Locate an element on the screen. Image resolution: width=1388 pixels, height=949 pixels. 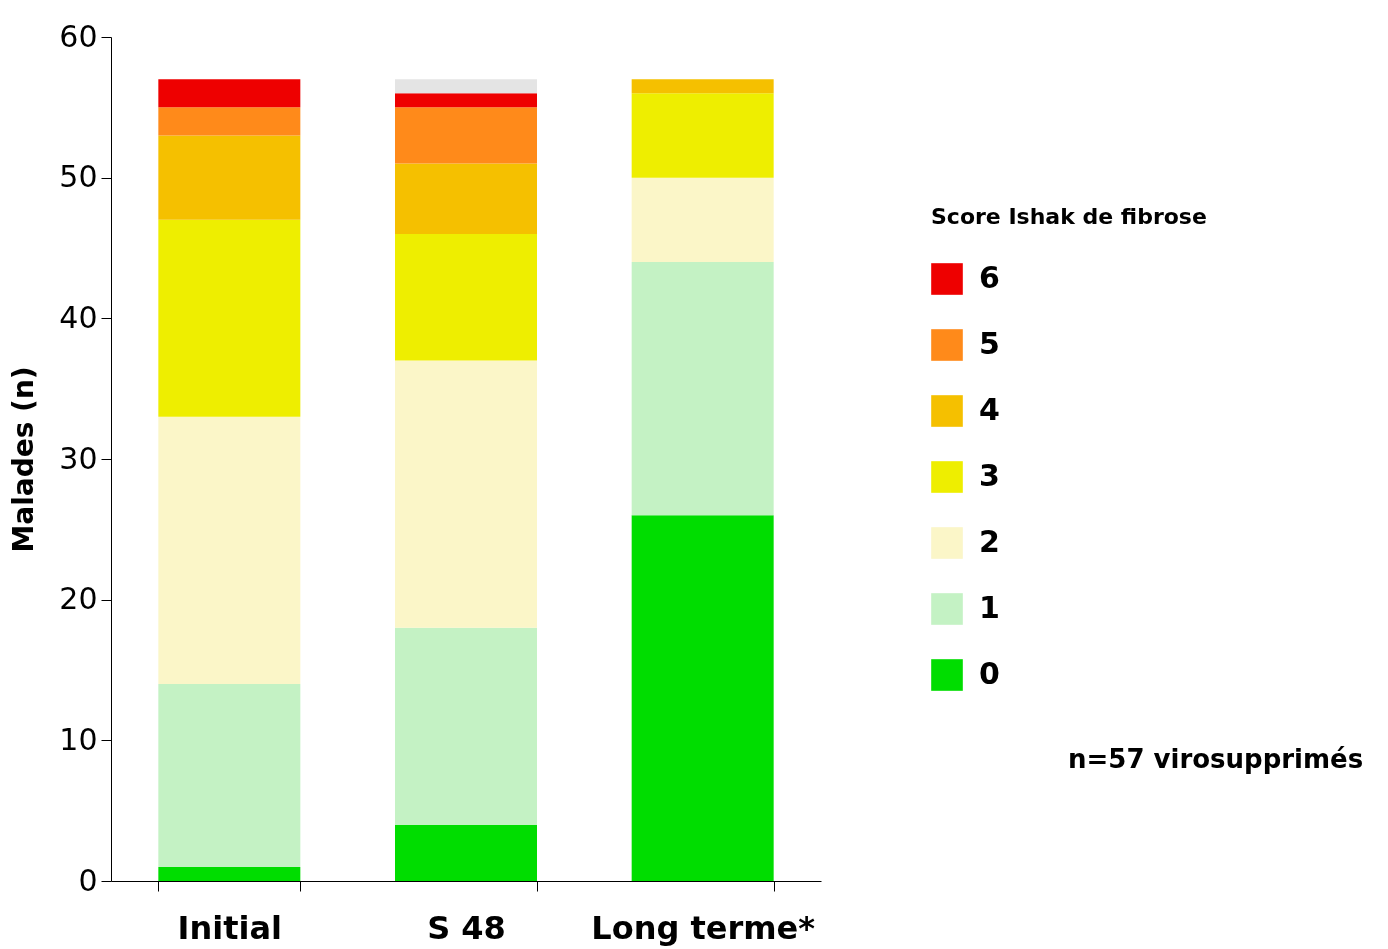
y-tick-label: 20 is located at coordinates (78, 599).